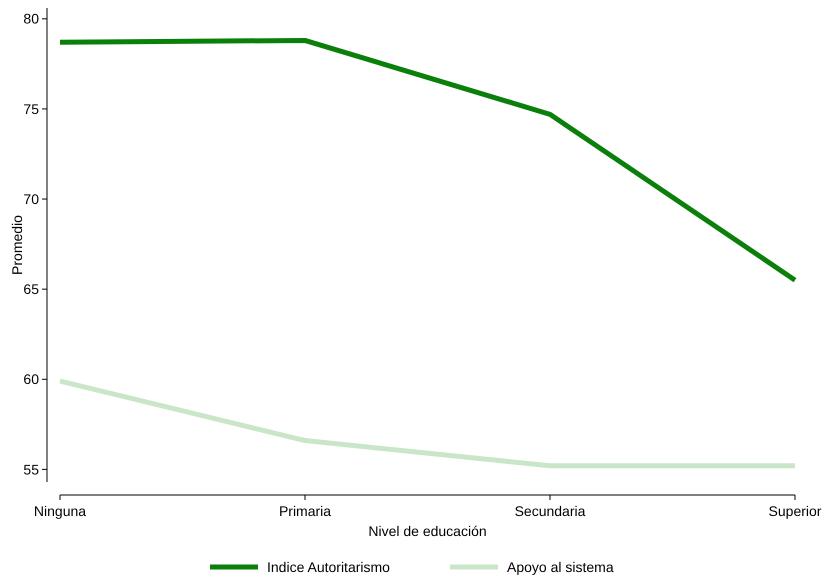 The image size is (830, 586). Describe the element at coordinates (560, 567) in the screenshot. I see `legend-label: Apoyo al sistema` at that location.